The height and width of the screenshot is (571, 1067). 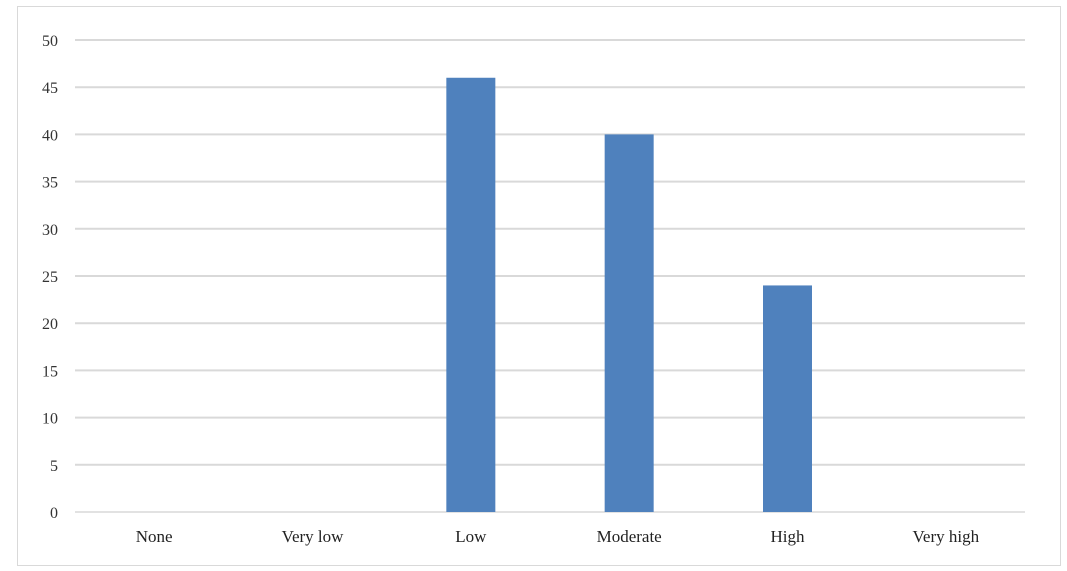 I want to click on y-tick-label: 25, so click(x=50, y=277).